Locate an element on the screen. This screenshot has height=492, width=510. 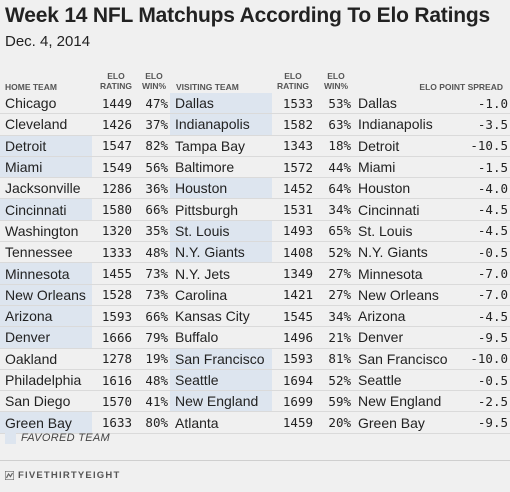
vis-rating-cell: 1572 is located at coordinates (293, 167).